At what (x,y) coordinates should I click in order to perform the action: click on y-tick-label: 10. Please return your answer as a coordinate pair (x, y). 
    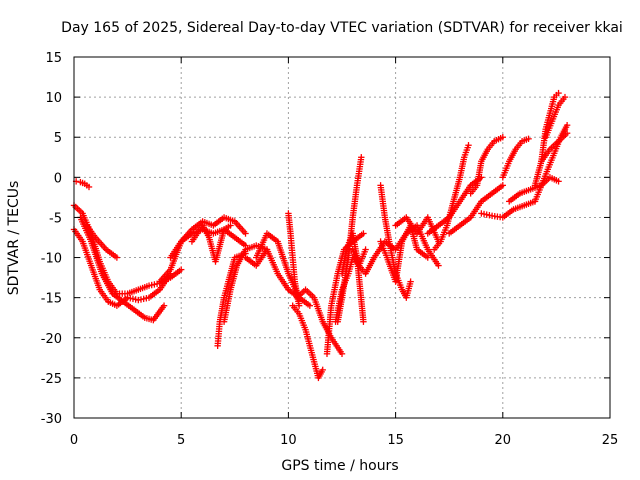
    Looking at the image, I should click on (53, 98).